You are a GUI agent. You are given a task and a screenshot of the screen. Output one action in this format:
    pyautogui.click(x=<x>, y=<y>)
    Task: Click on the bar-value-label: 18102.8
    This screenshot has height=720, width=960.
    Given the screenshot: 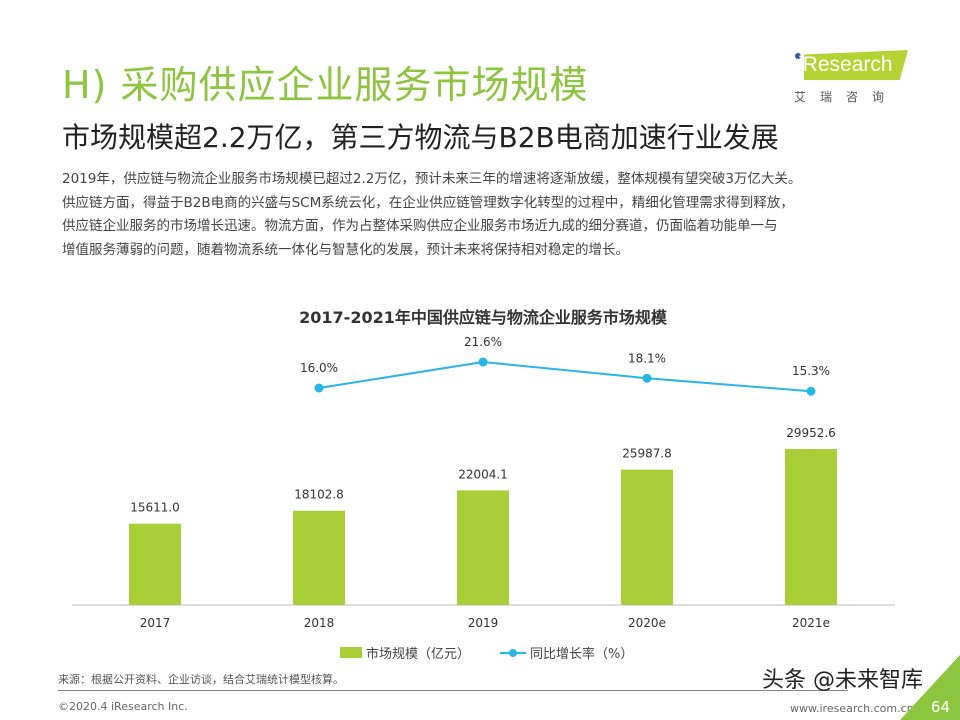 What is the action you would take?
    pyautogui.click(x=319, y=495)
    